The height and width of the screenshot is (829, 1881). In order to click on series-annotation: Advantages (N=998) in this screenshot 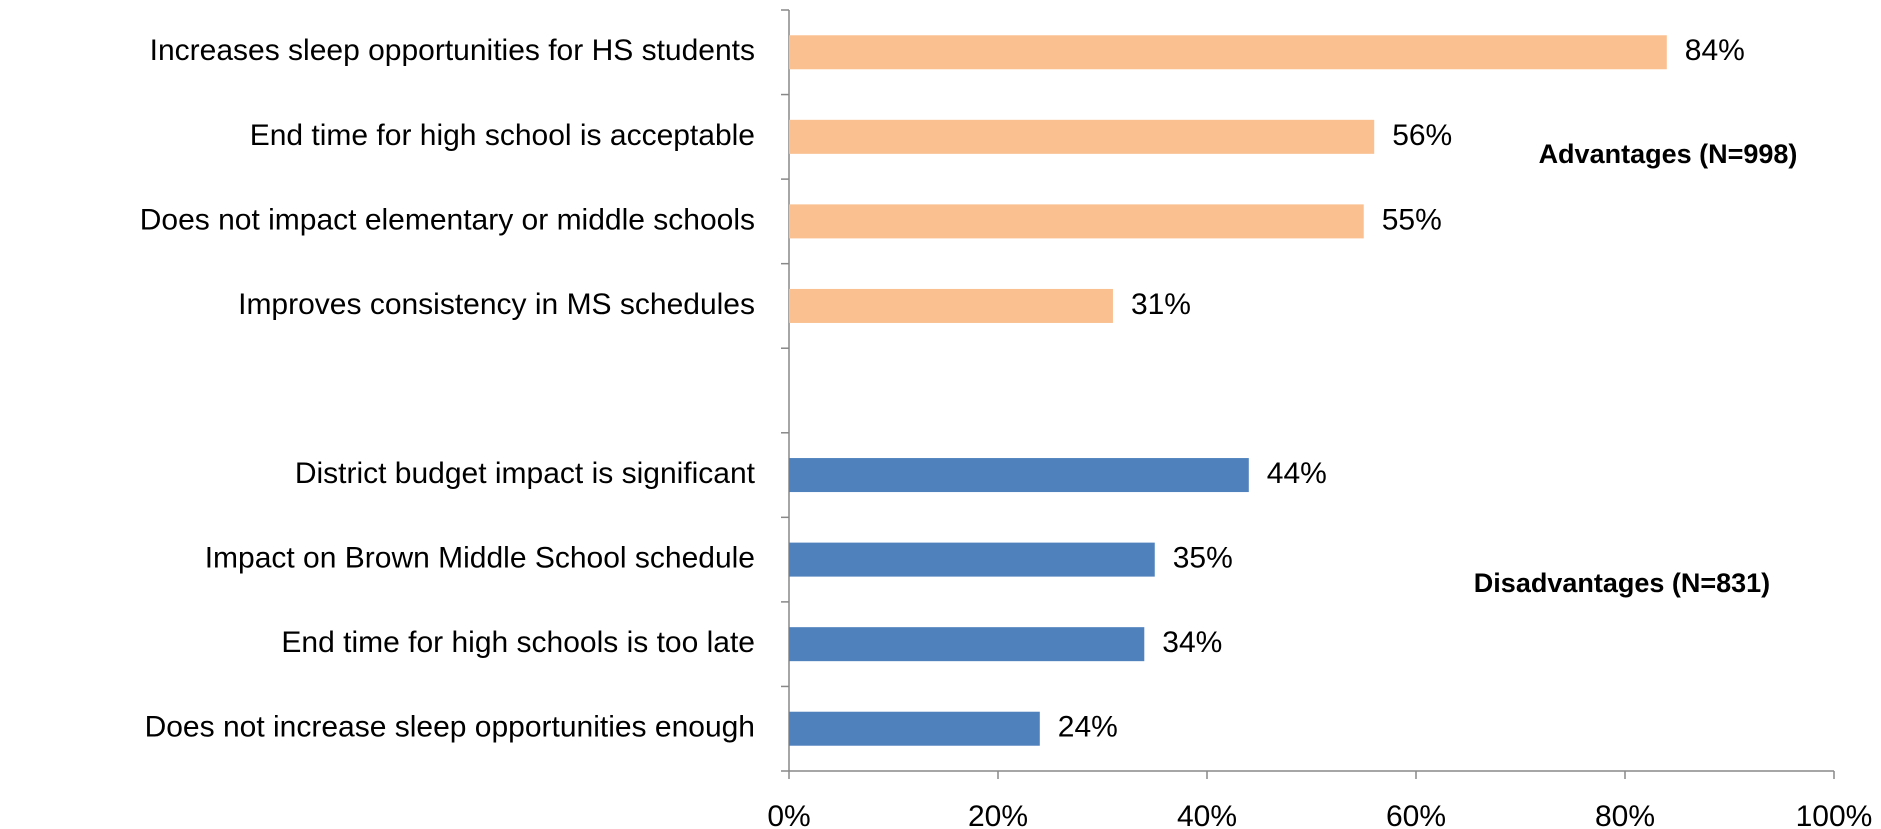, I will do `click(1668, 154)`.